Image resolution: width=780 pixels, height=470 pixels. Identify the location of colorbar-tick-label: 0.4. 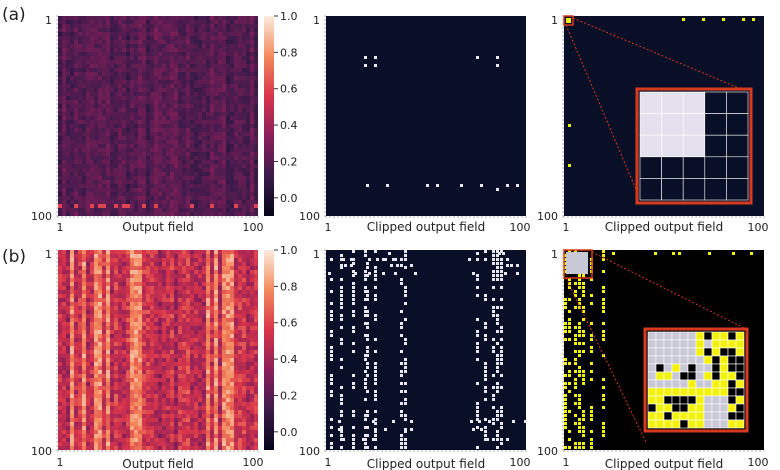
(289, 125).